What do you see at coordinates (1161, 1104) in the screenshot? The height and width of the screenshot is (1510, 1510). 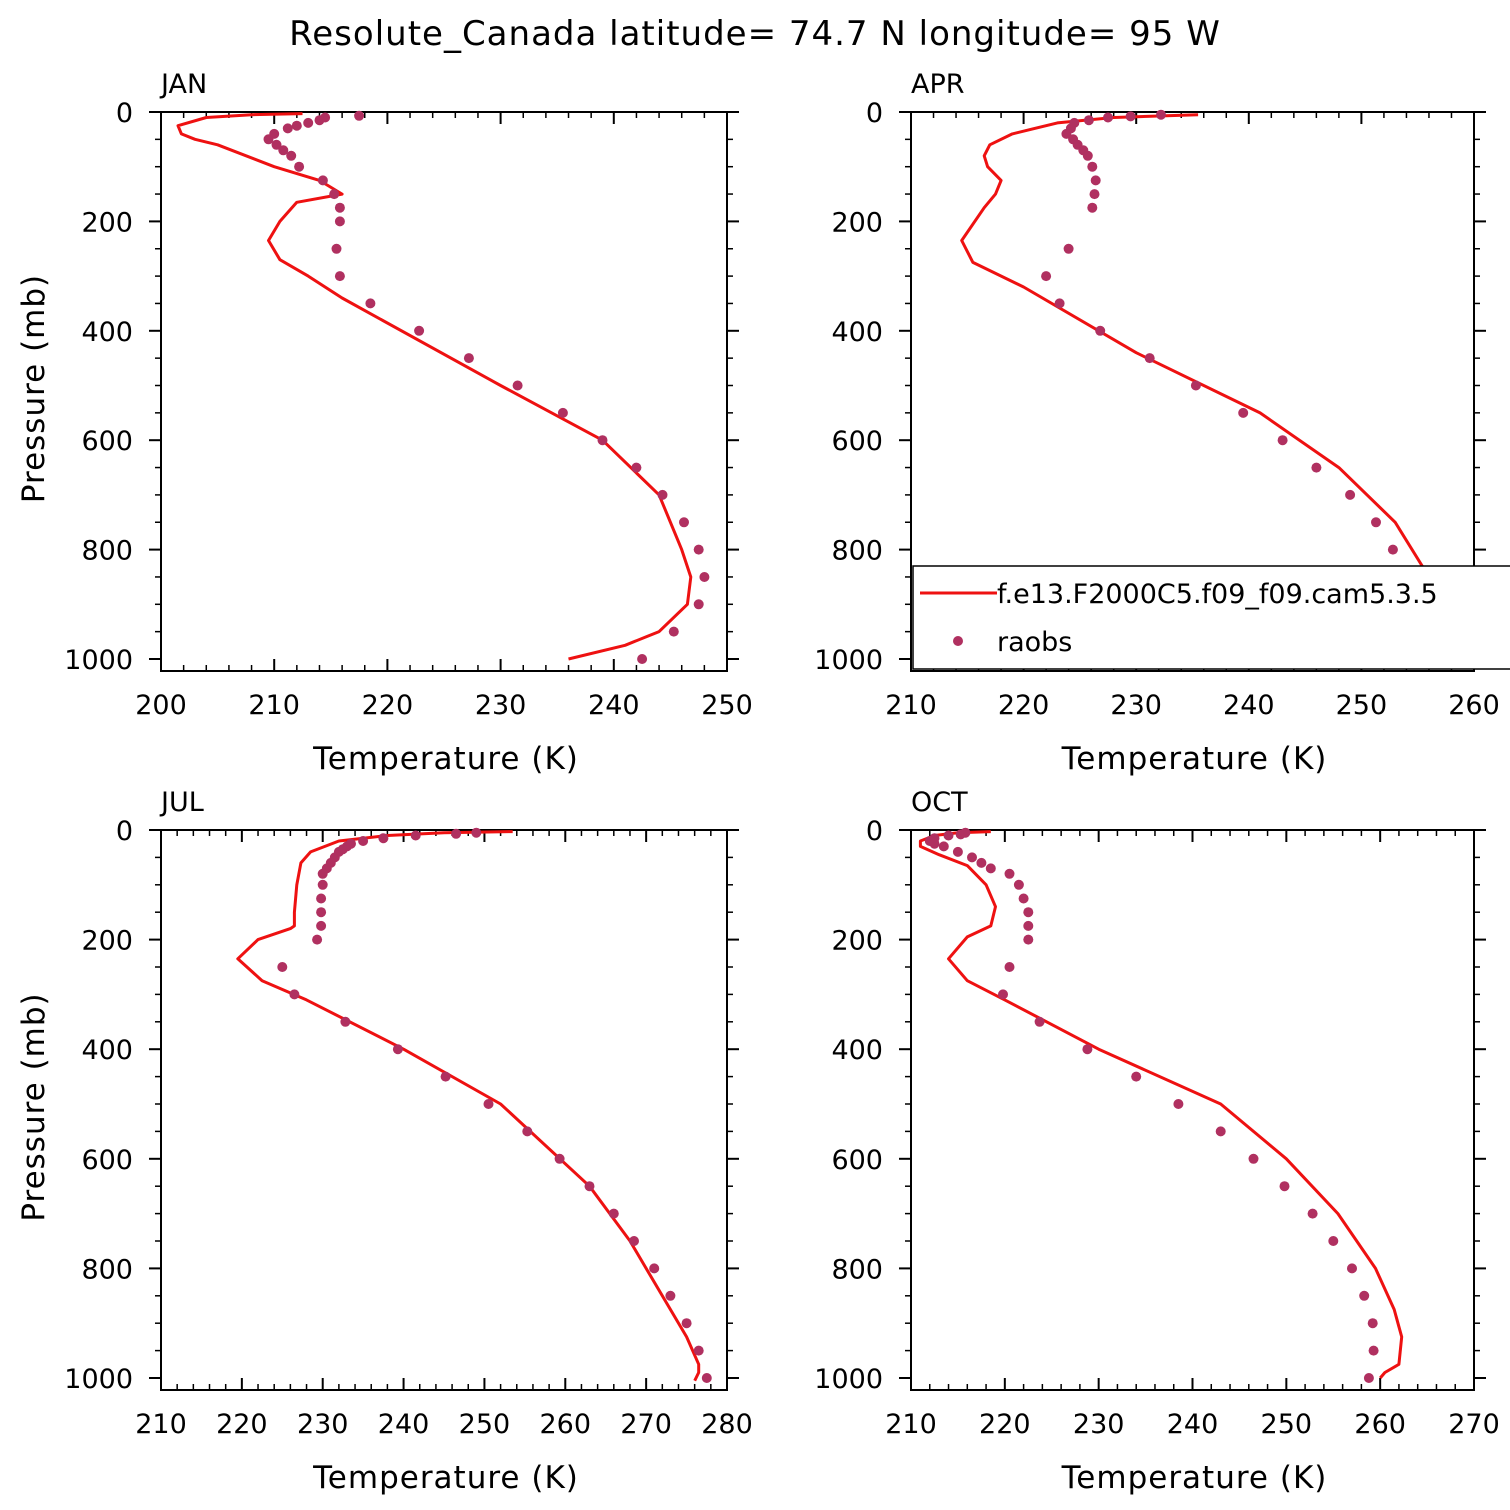 I see `model-profile-line` at bounding box center [1161, 1104].